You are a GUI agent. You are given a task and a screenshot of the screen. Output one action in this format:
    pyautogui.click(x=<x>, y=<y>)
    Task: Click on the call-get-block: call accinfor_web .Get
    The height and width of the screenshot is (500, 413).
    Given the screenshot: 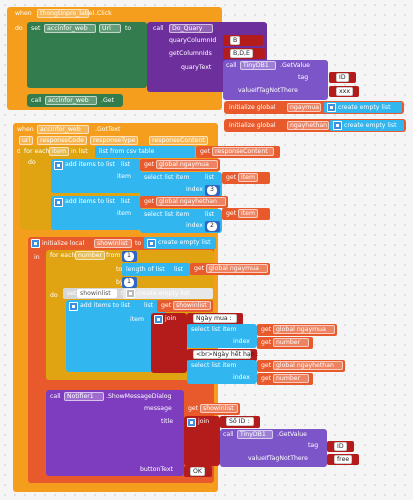 What is the action you would take?
    pyautogui.click(x=75, y=100)
    